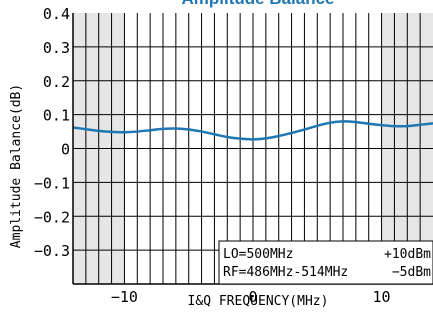  I want to click on y-tick-label: 0.1, so click(56, 116).